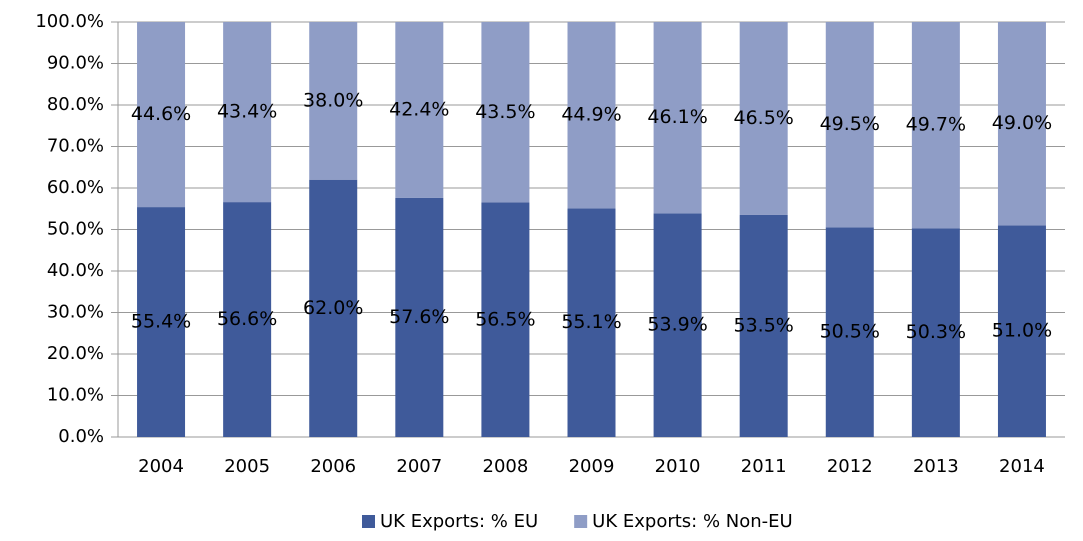  Describe the element at coordinates (75, 353) in the screenshot. I see `y-tick-label: 20.0%` at that location.